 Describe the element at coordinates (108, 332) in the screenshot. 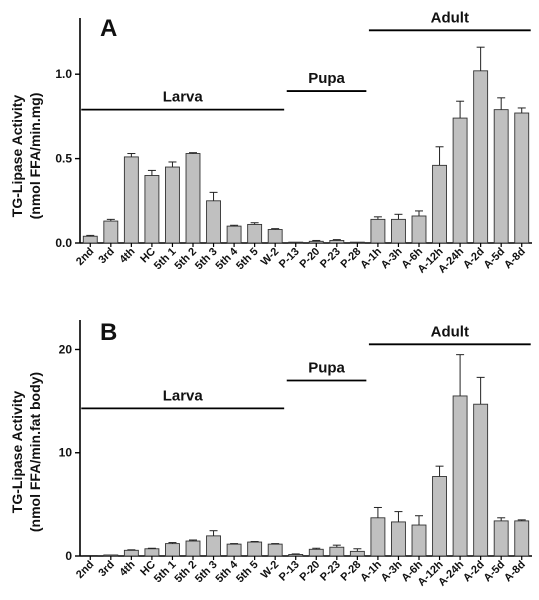

I see `panel-b-label: B` at that location.